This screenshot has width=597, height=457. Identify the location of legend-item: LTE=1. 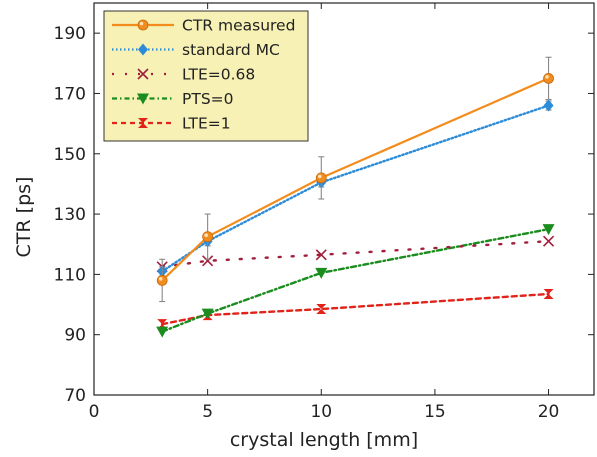
(171, 124).